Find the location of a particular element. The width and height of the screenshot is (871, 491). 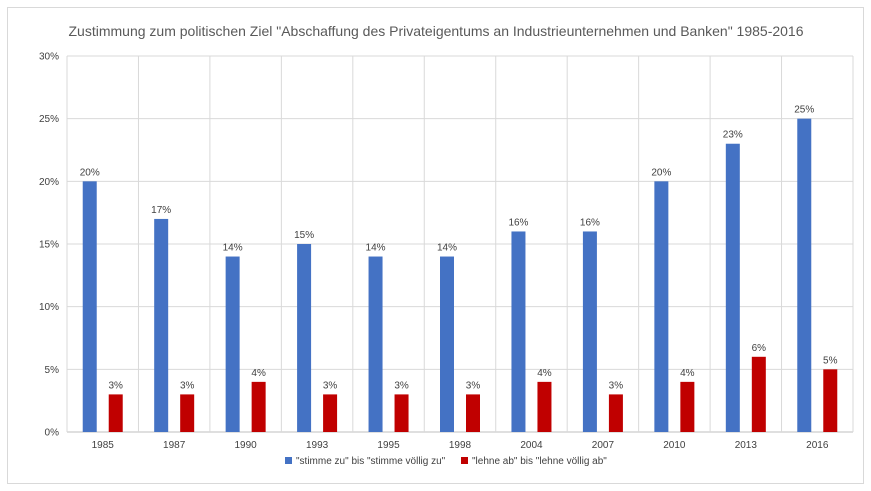

x-tick-label: 1995 is located at coordinates (388, 445).